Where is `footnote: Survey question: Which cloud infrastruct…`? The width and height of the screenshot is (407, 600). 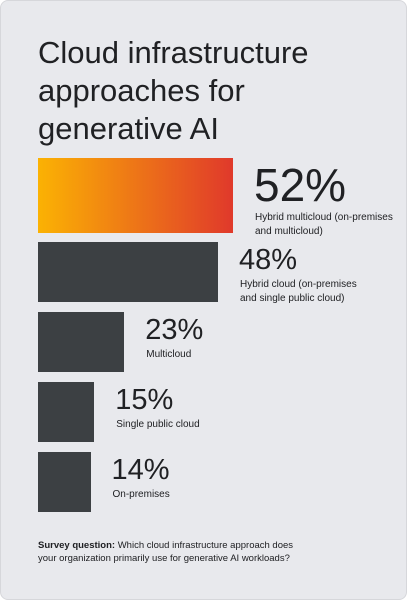 footnote: Survey question: Which cloud infrastruct… is located at coordinates (175, 552).